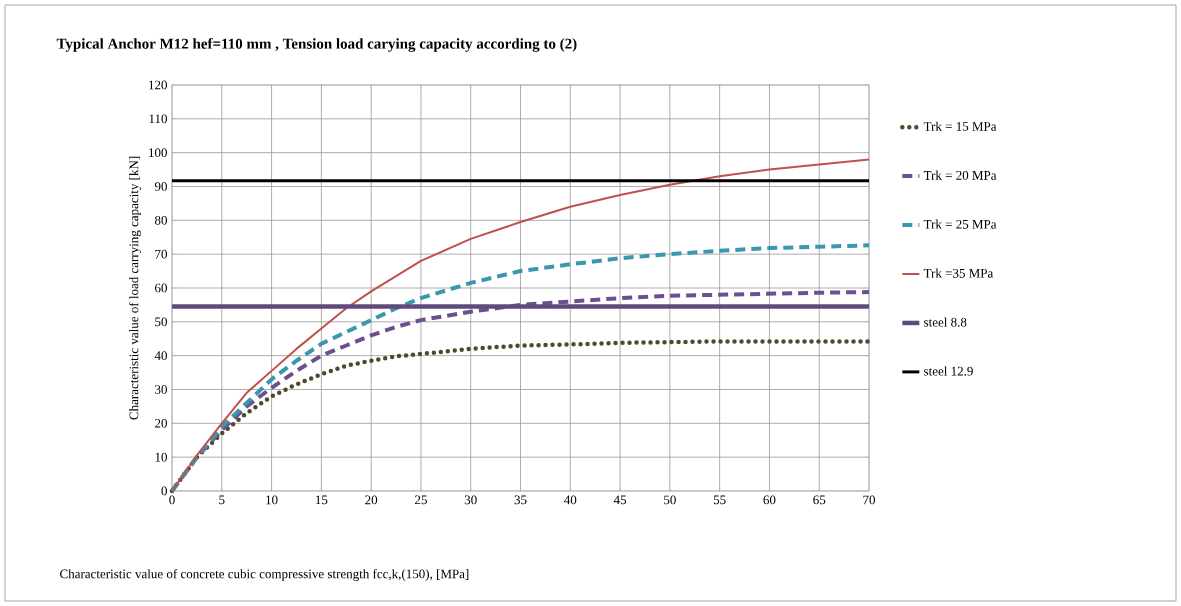  What do you see at coordinates (161, 457) in the screenshot?
I see `y-tick-label: 10` at bounding box center [161, 457].